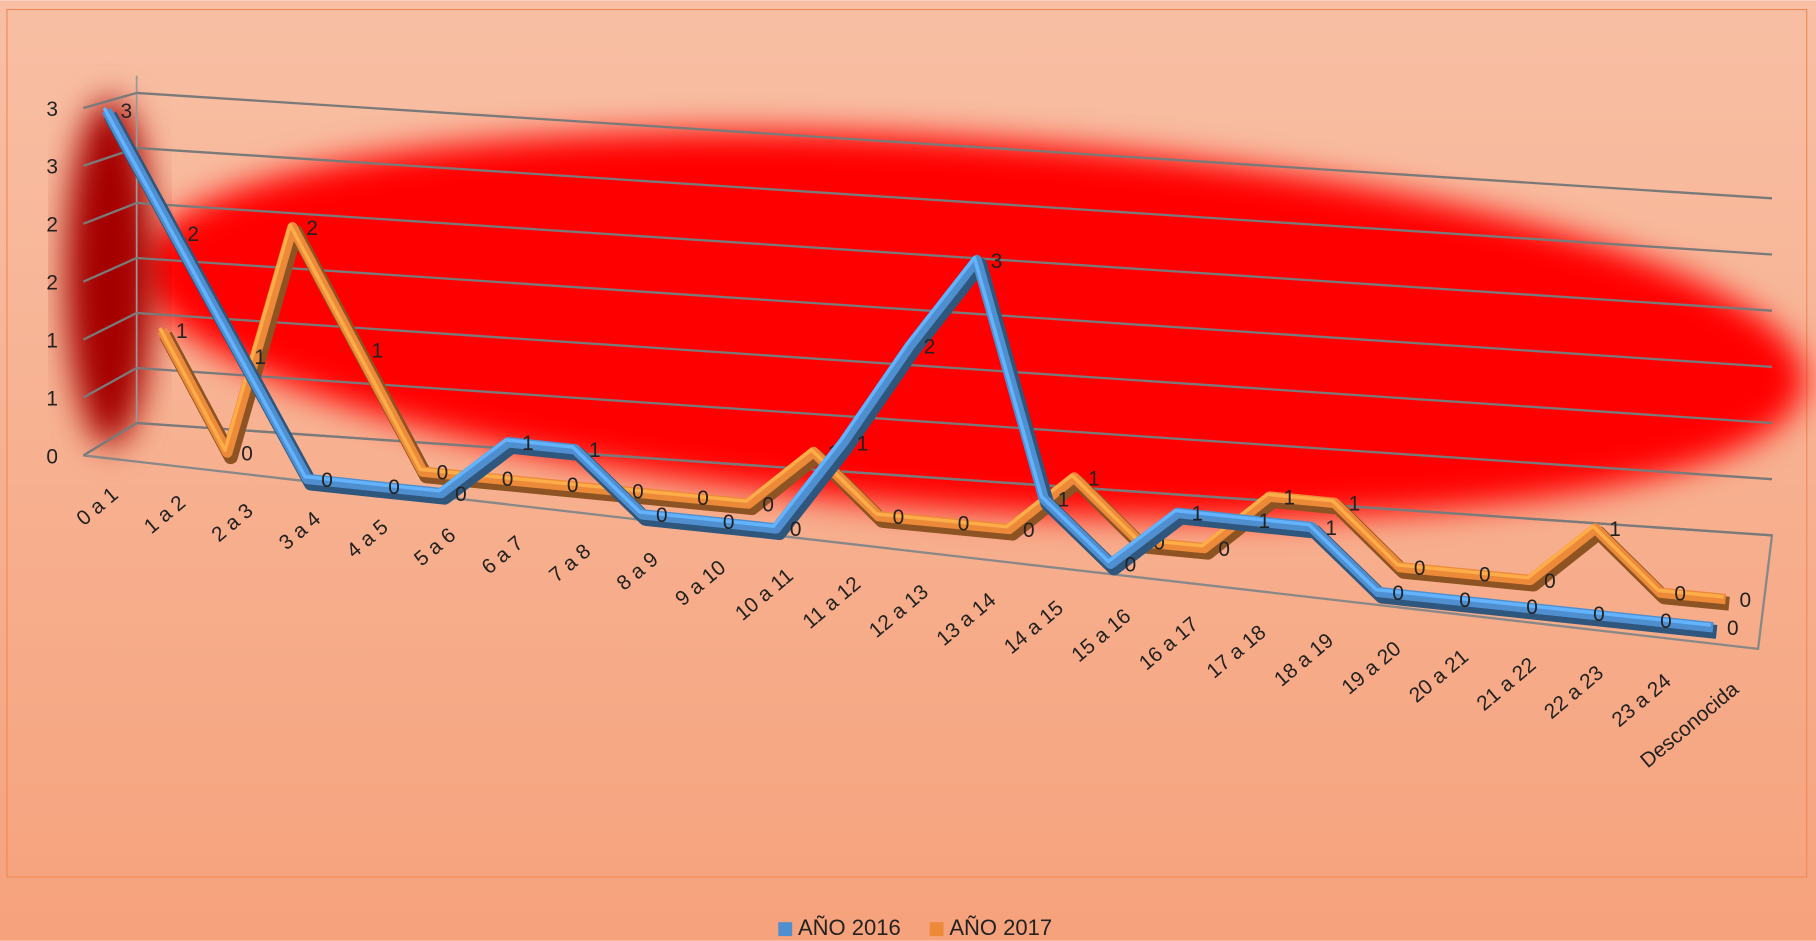  What do you see at coordinates (849, 927) in the screenshot?
I see `legend-label: AÑO 2016` at bounding box center [849, 927].